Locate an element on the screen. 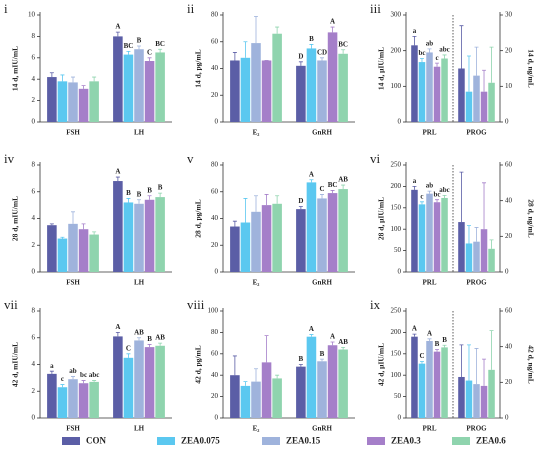 The image size is (550, 454). y2-tick-label: 60 is located at coordinates (509, 311).